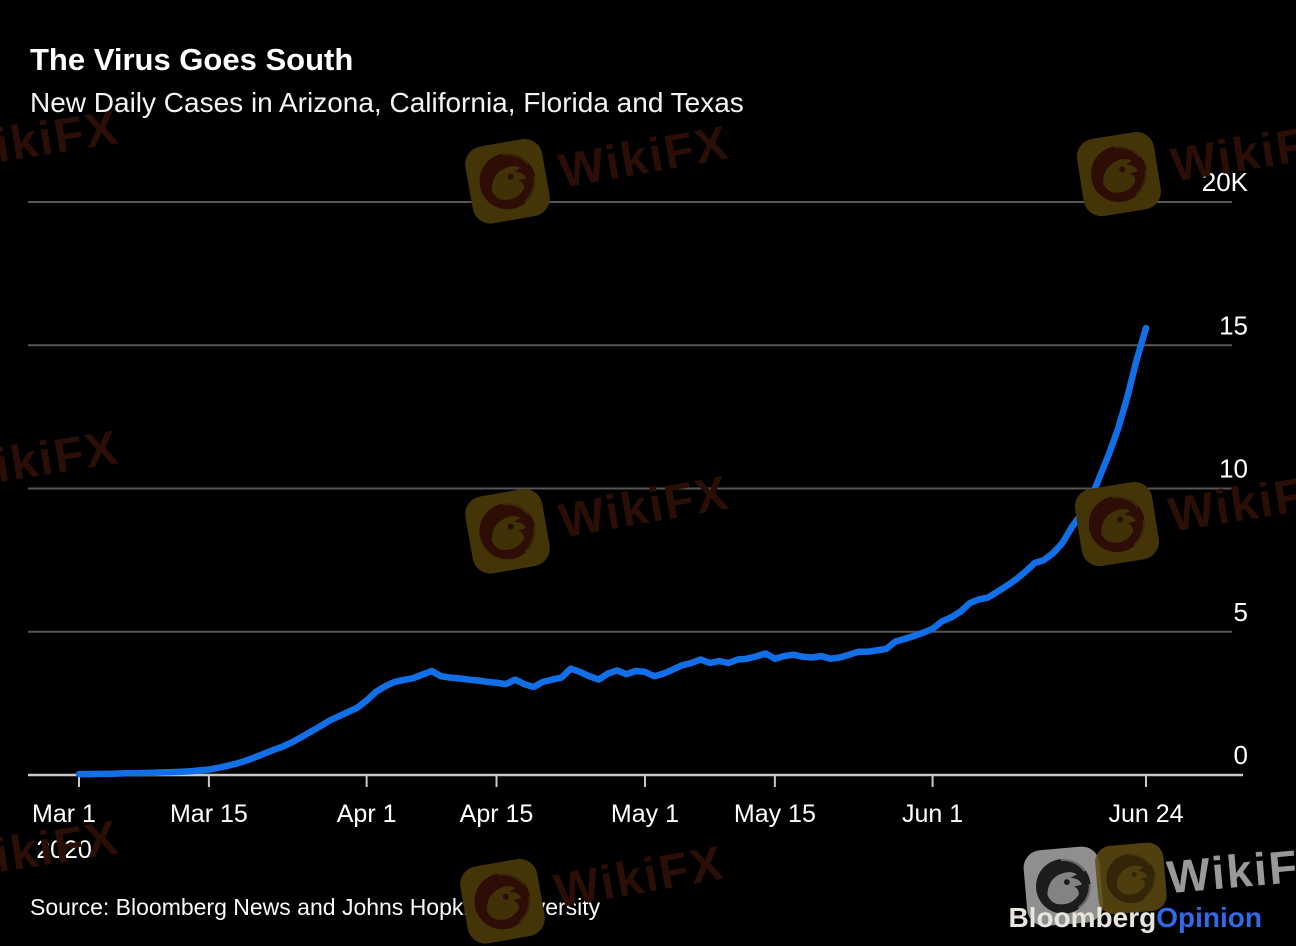 This screenshot has height=946, width=1296. Describe the element at coordinates (775, 814) in the screenshot. I see `x-tick-label: May 15` at that location.